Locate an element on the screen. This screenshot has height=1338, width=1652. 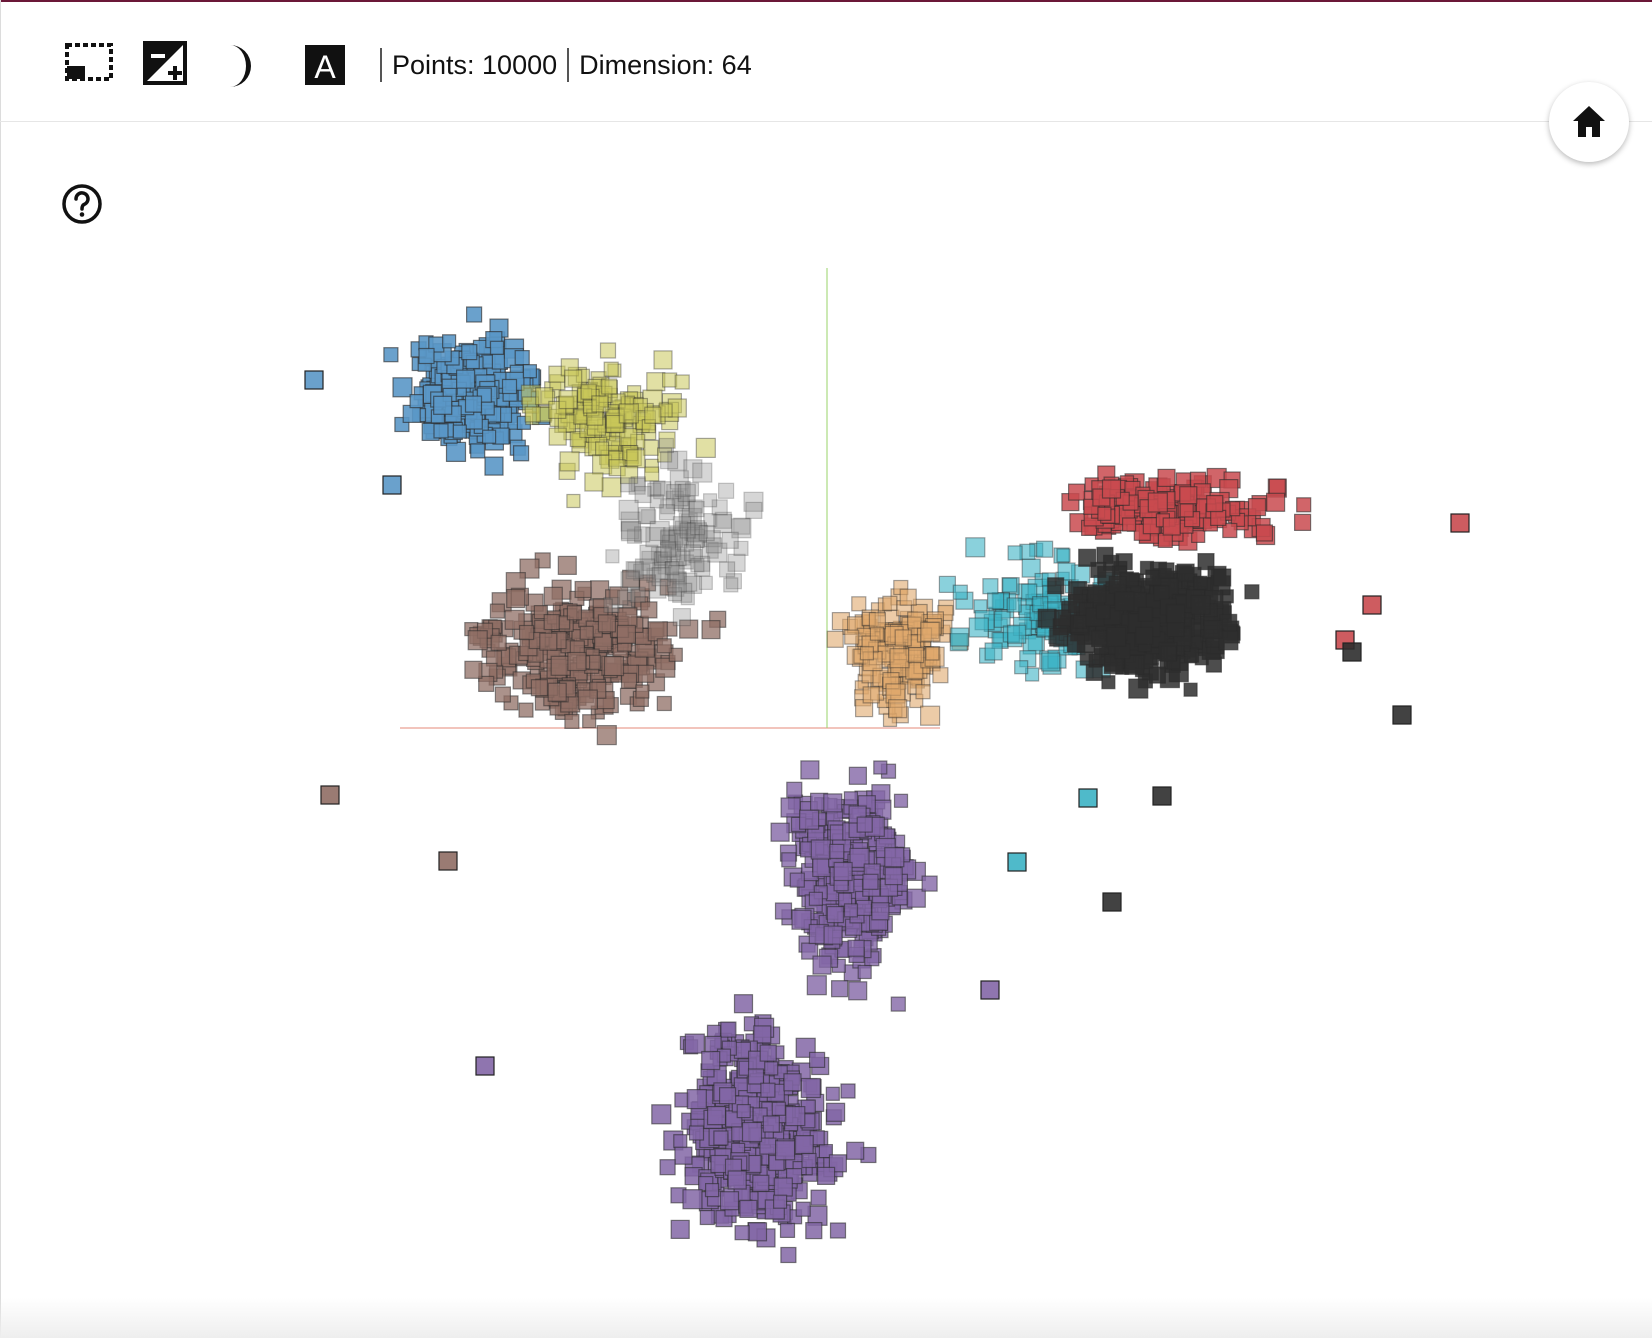
moon-icon is located at coordinates (246, 66).